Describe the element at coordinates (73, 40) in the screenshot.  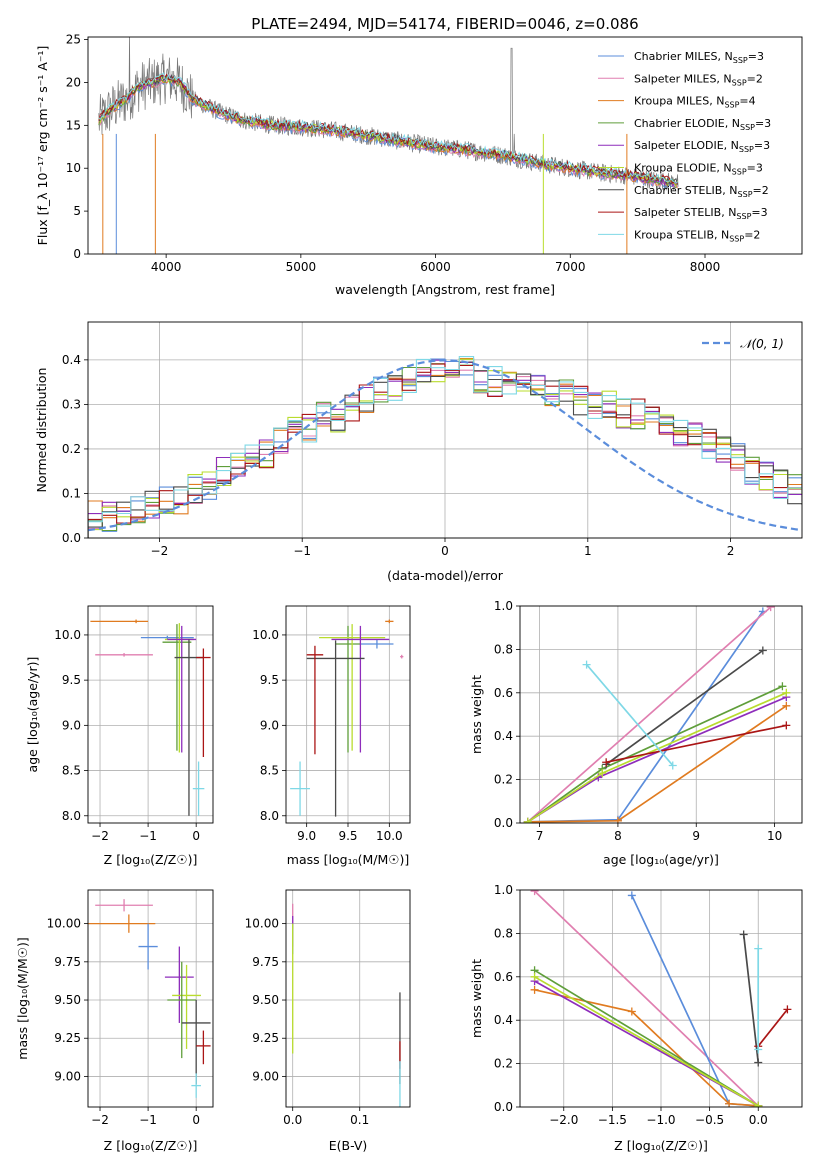
I see `y-tick-label: 25` at that location.